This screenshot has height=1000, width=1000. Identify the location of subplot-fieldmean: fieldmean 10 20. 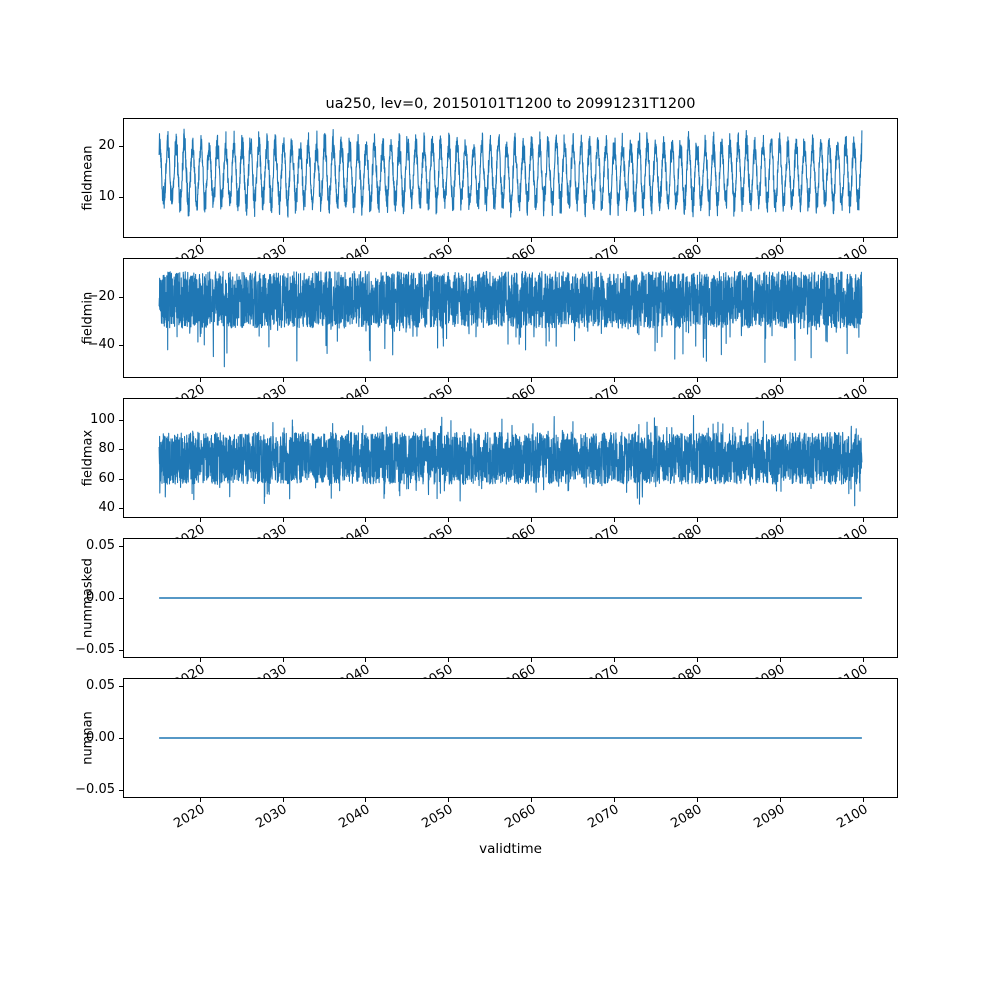
(500, 180).